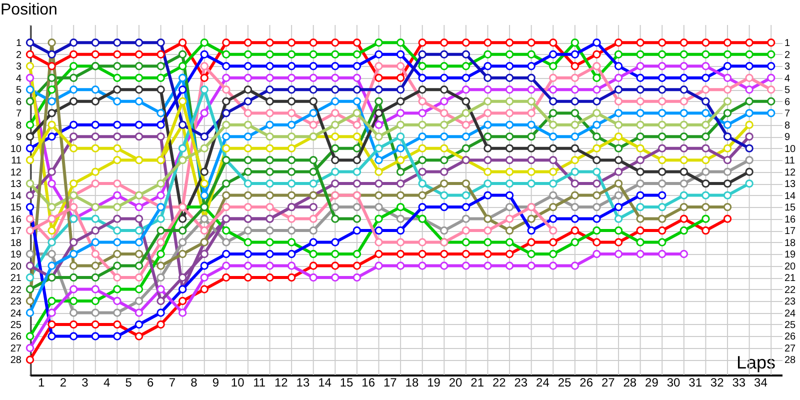 The width and height of the screenshot is (800, 400). What do you see at coordinates (790, 196) in the screenshot?
I see `y2-tick-label: 14` at bounding box center [790, 196].